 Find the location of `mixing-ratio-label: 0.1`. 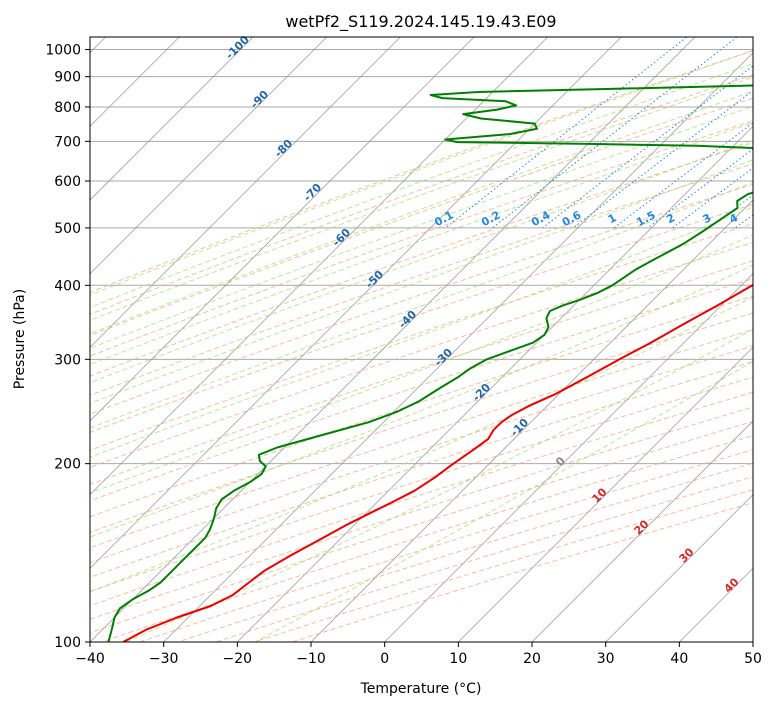

mixing-ratio-label: 0.1 is located at coordinates (443, 218).